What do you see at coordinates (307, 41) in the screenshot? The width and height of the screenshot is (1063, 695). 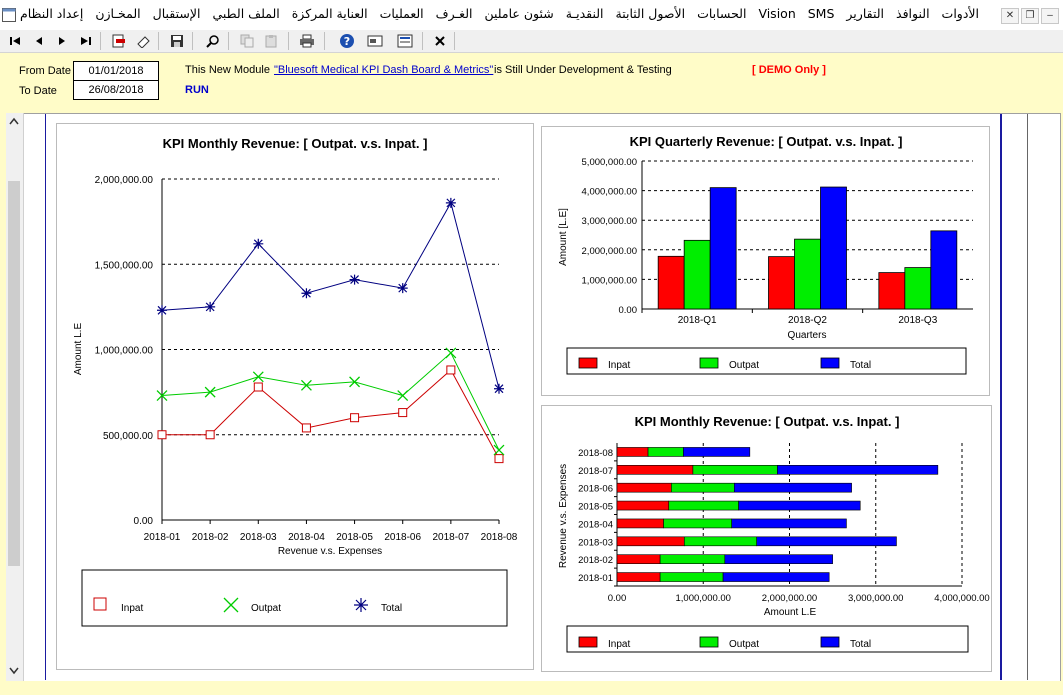 I see `print-icon` at bounding box center [307, 41].